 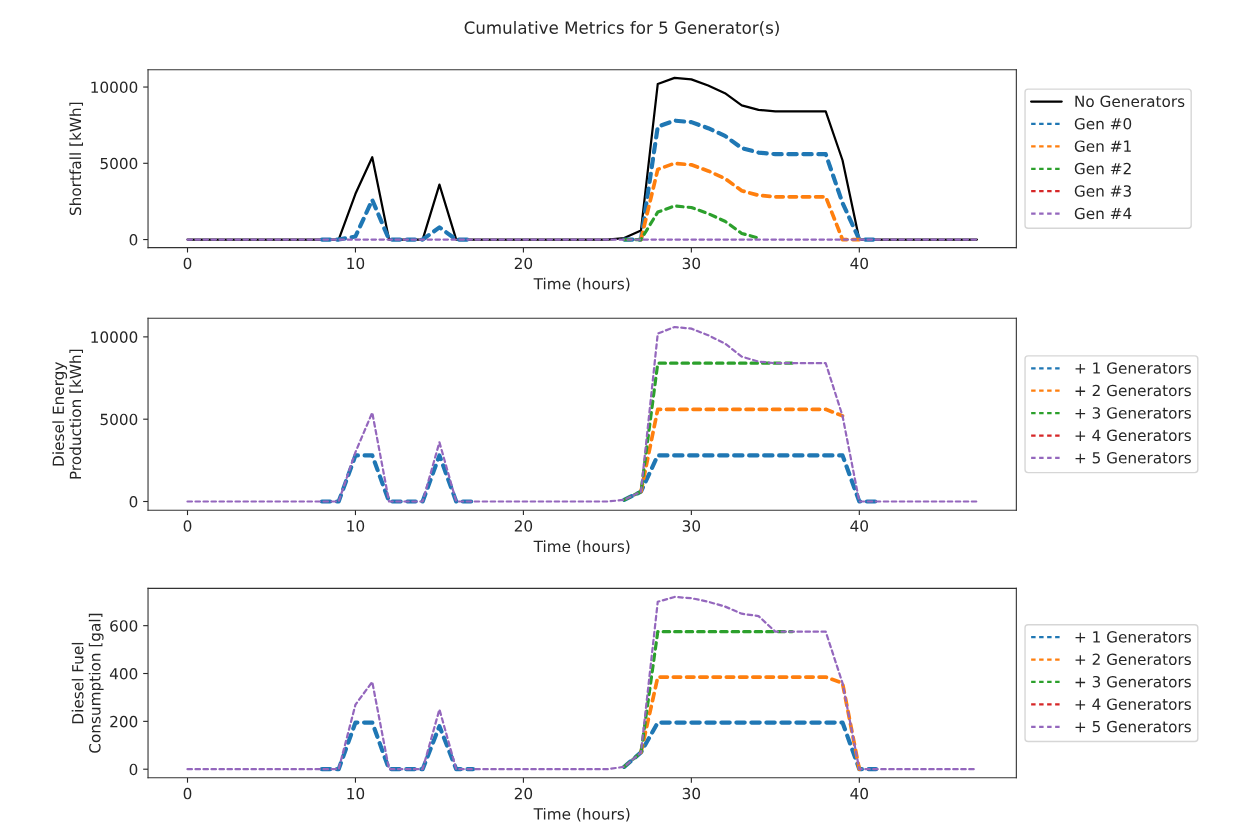 What do you see at coordinates (1102, 146) in the screenshot?
I see `legend-label: Gen #1` at bounding box center [1102, 146].